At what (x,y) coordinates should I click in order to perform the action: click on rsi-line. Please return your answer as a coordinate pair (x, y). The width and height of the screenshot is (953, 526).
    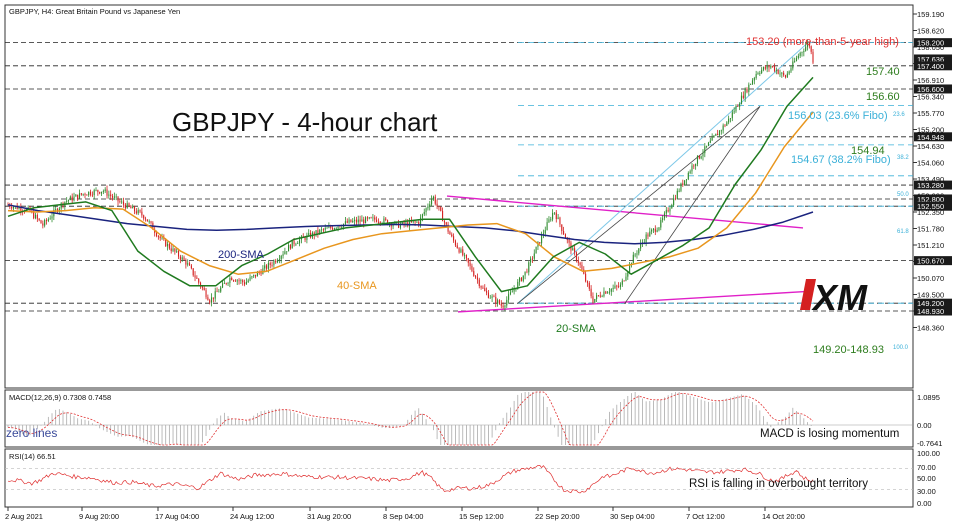
    Looking at the image, I should click on (410, 479).